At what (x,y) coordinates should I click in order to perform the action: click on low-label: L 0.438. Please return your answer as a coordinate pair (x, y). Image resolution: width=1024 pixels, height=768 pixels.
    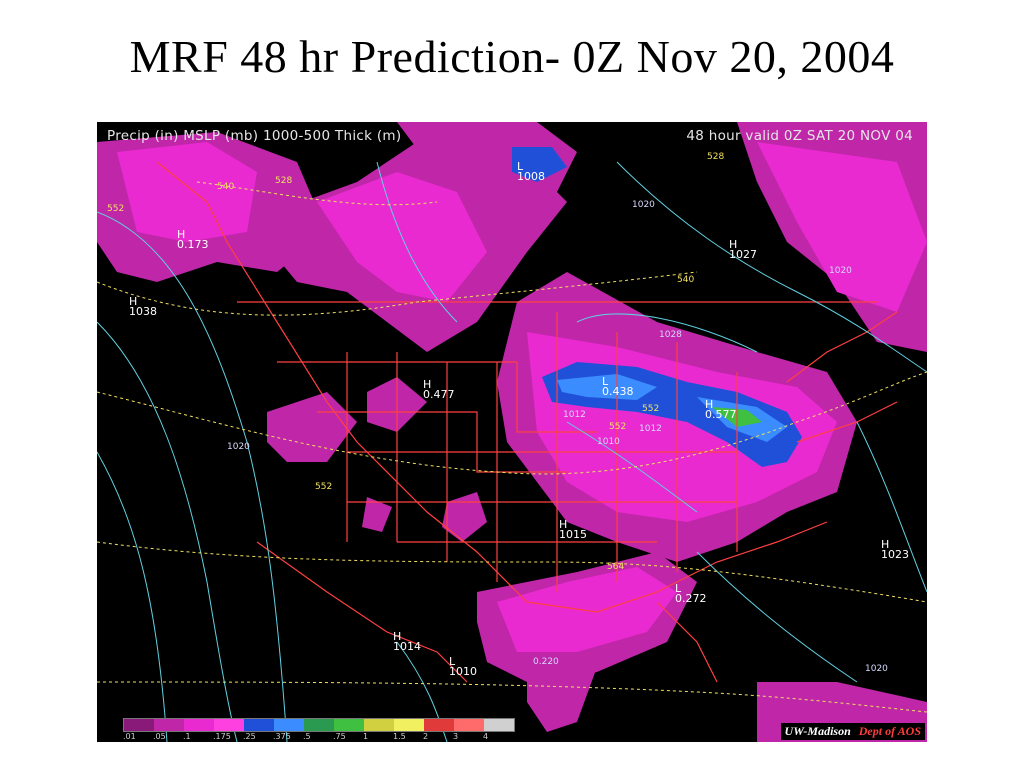
    Looking at the image, I should click on (618, 386).